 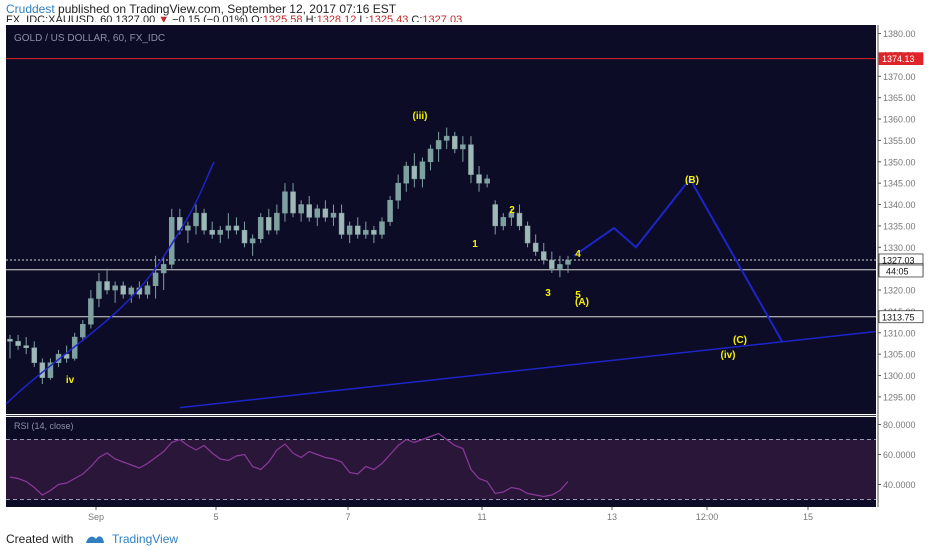 I want to click on curved-trendline, so click(x=110, y=283).